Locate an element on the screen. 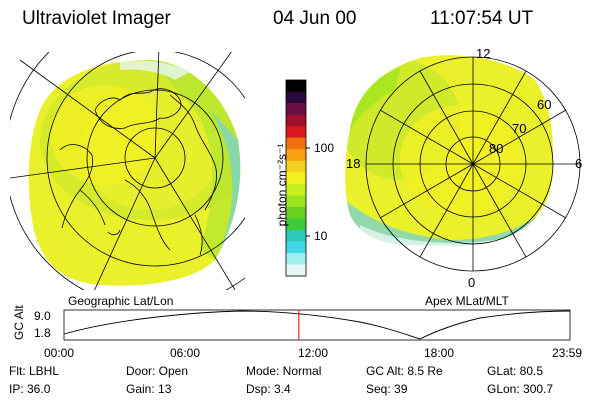 This screenshot has width=600, height=400. mlt-label-12: 12 is located at coordinates (483, 53).